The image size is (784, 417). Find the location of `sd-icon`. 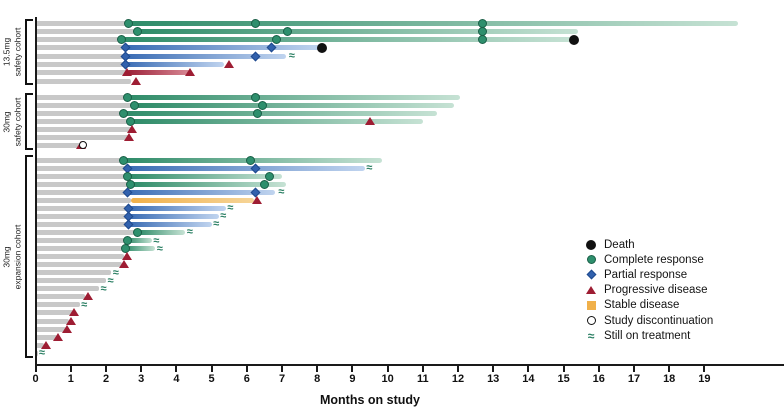

sd-icon is located at coordinates (591, 305).